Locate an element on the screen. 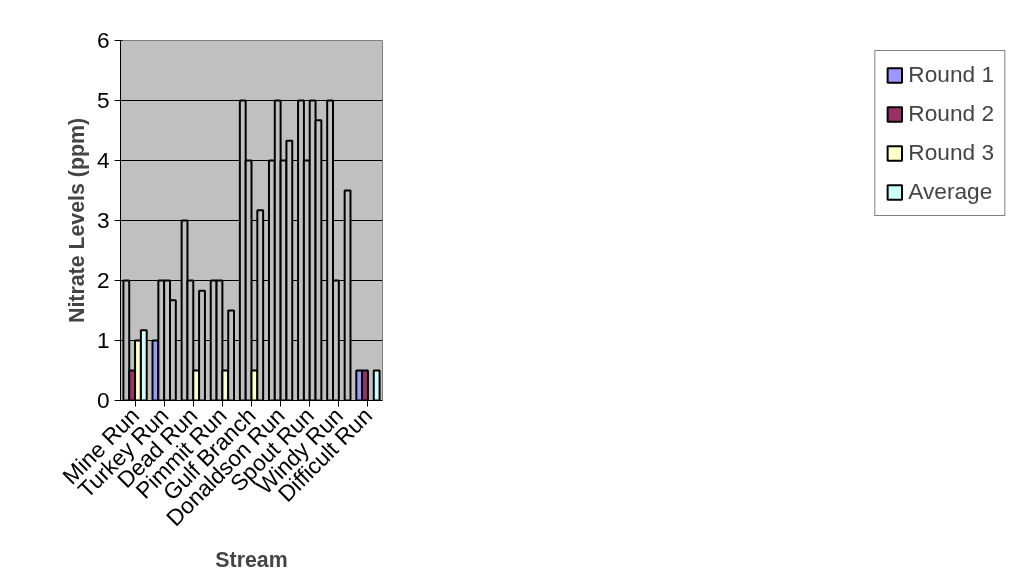 The image size is (1019, 579). legend-label: Average is located at coordinates (950, 191).